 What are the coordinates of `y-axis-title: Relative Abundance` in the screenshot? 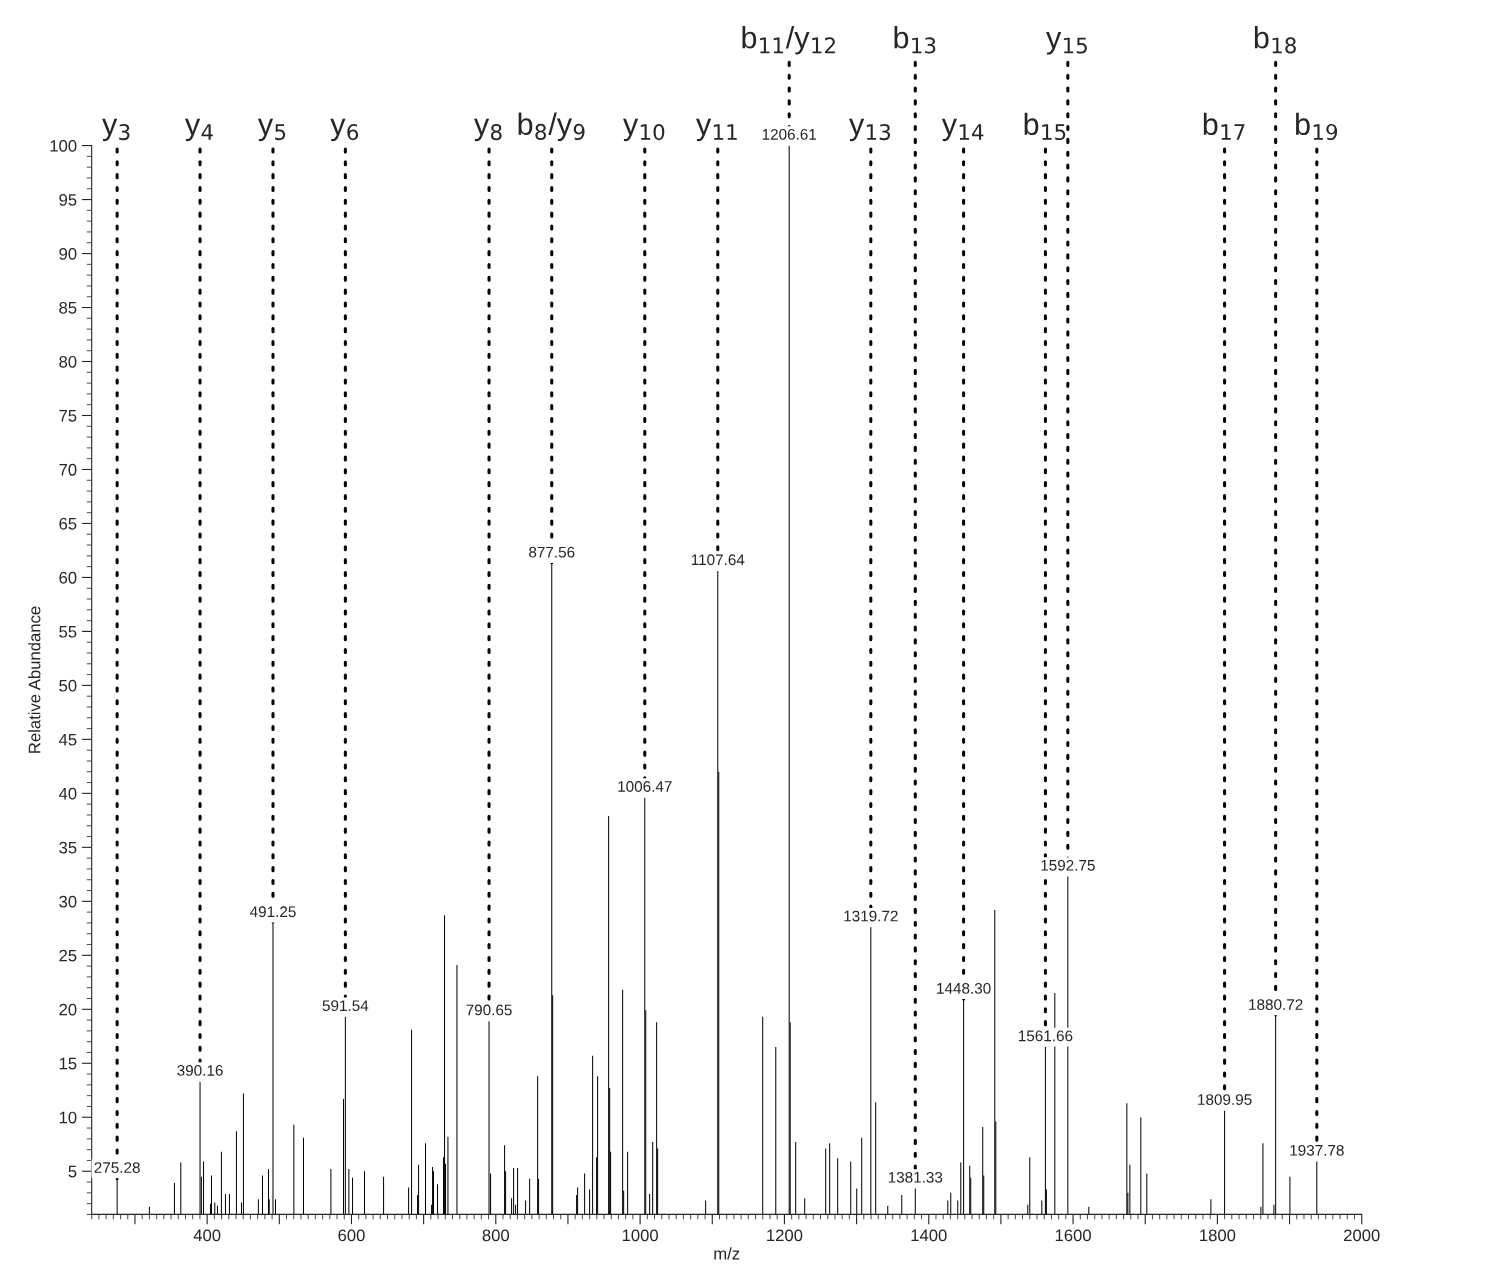 It's located at (34, 679).